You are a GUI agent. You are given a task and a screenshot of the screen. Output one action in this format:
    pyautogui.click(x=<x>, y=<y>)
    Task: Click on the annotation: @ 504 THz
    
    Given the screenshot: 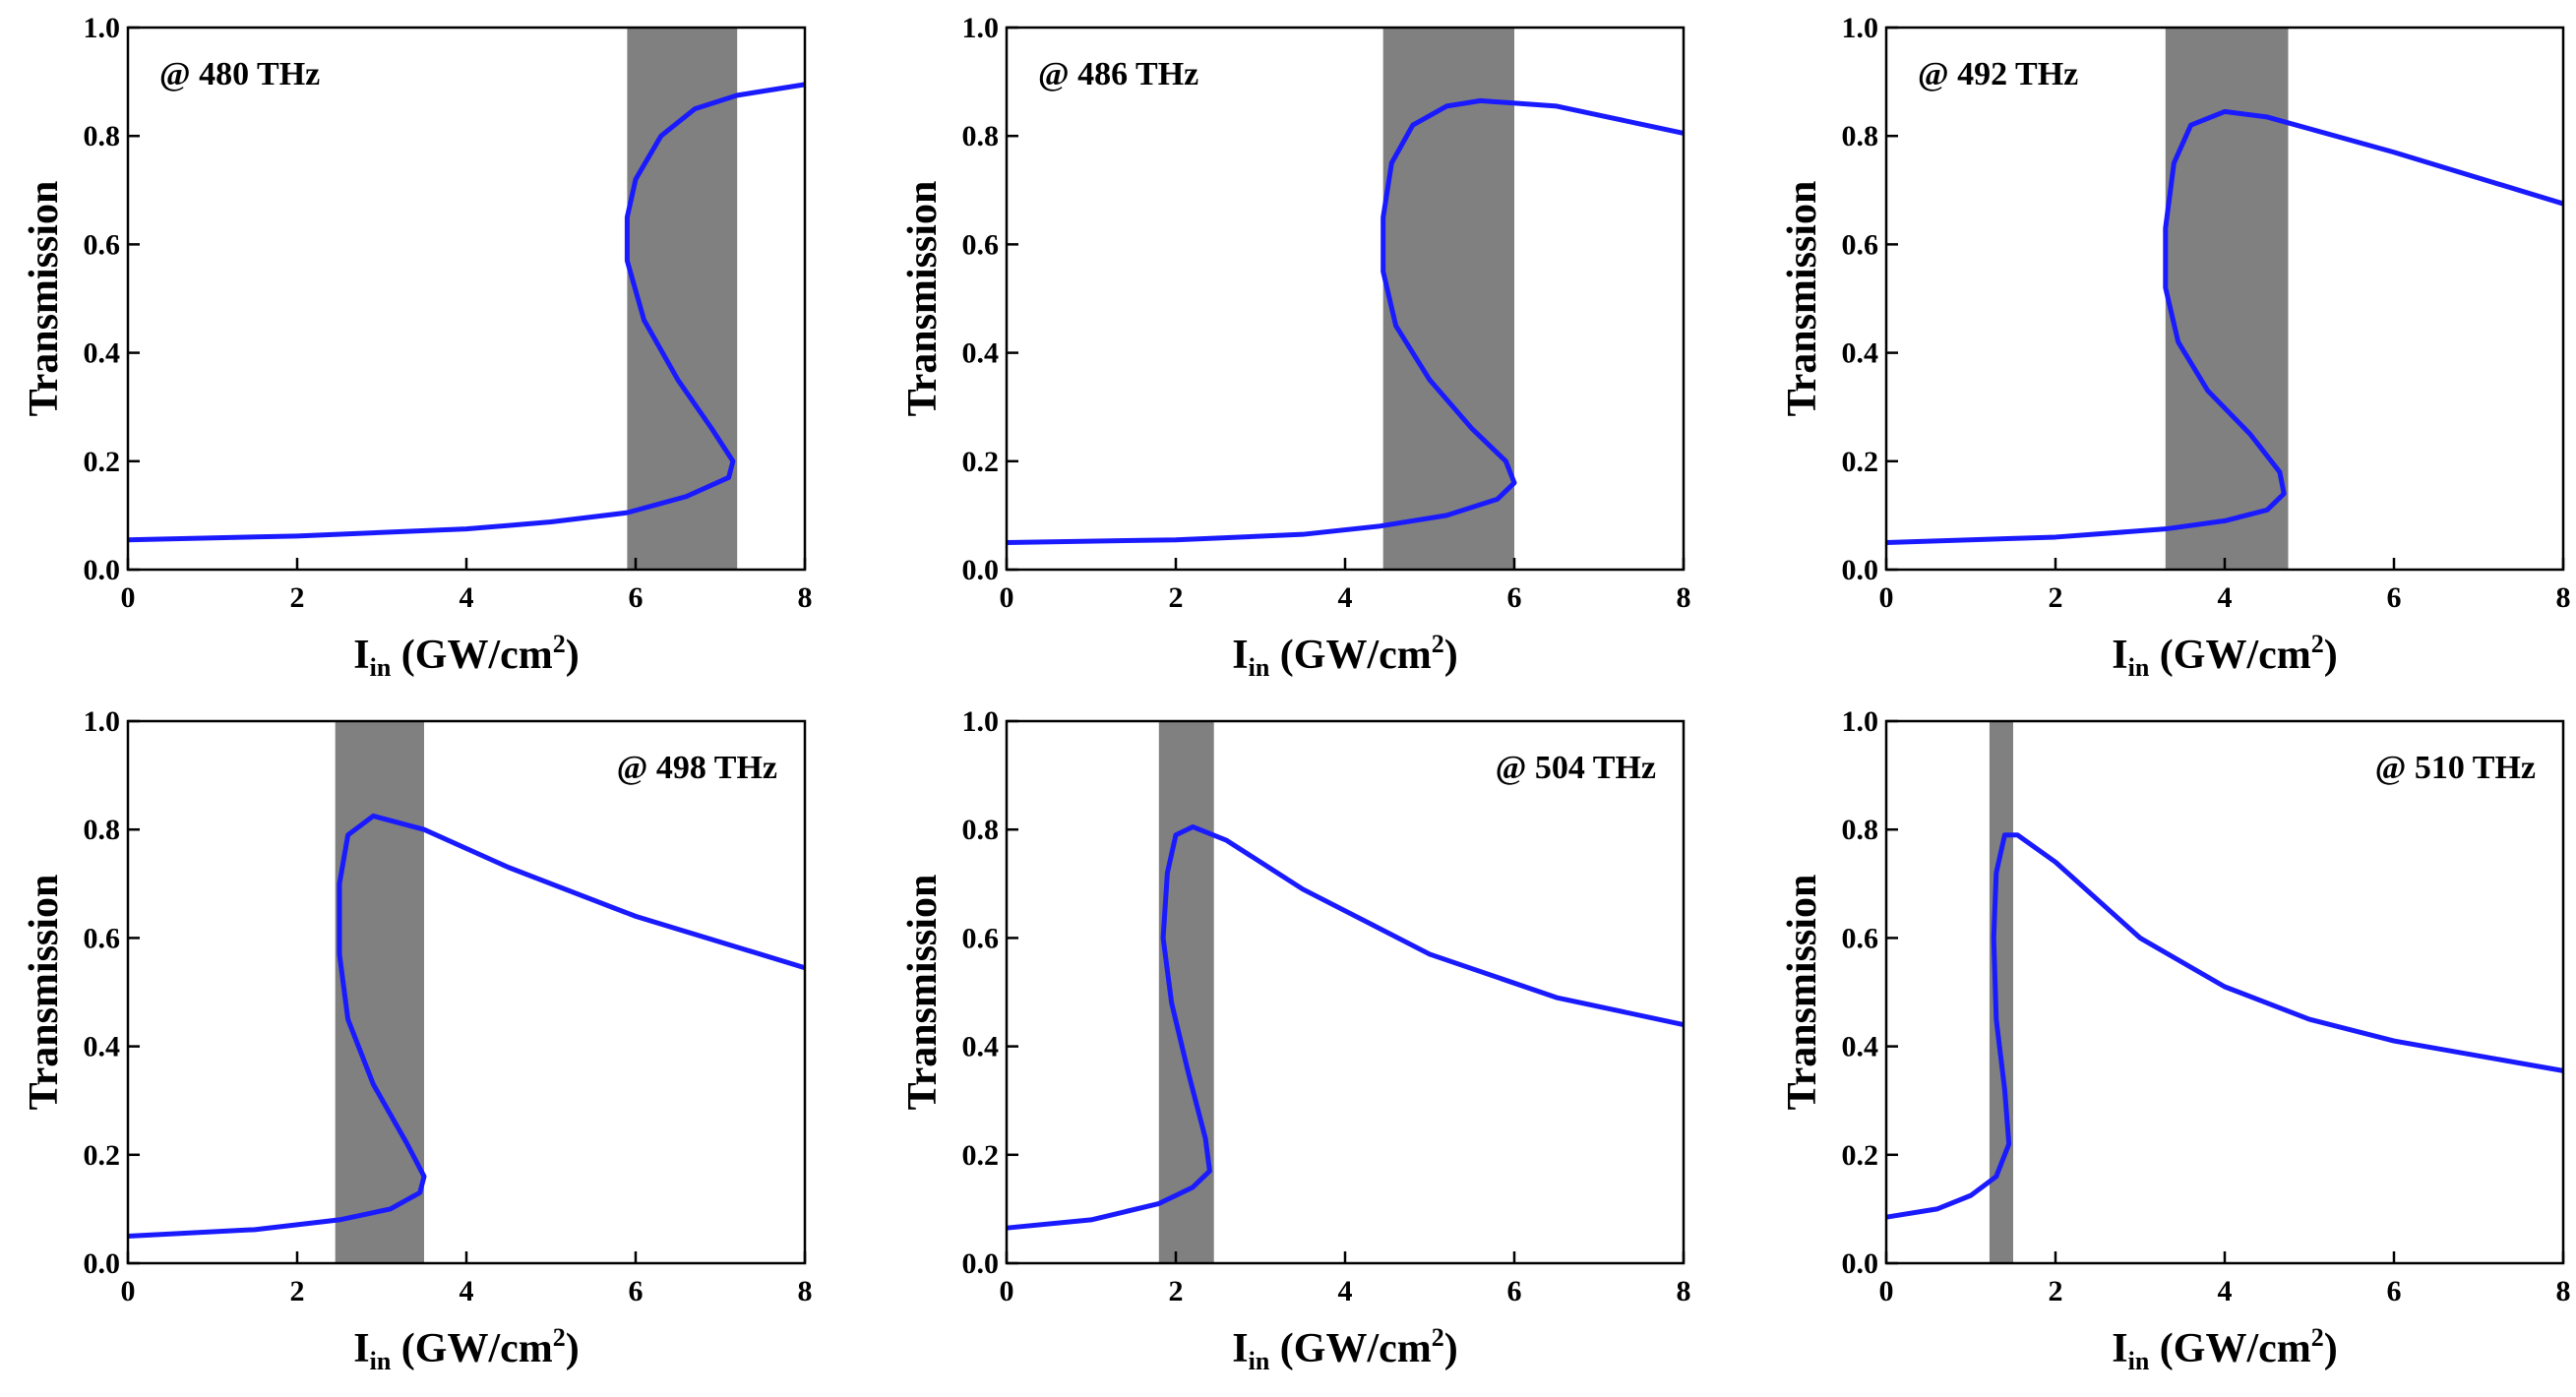 What is the action you would take?
    pyautogui.click(x=1576, y=768)
    